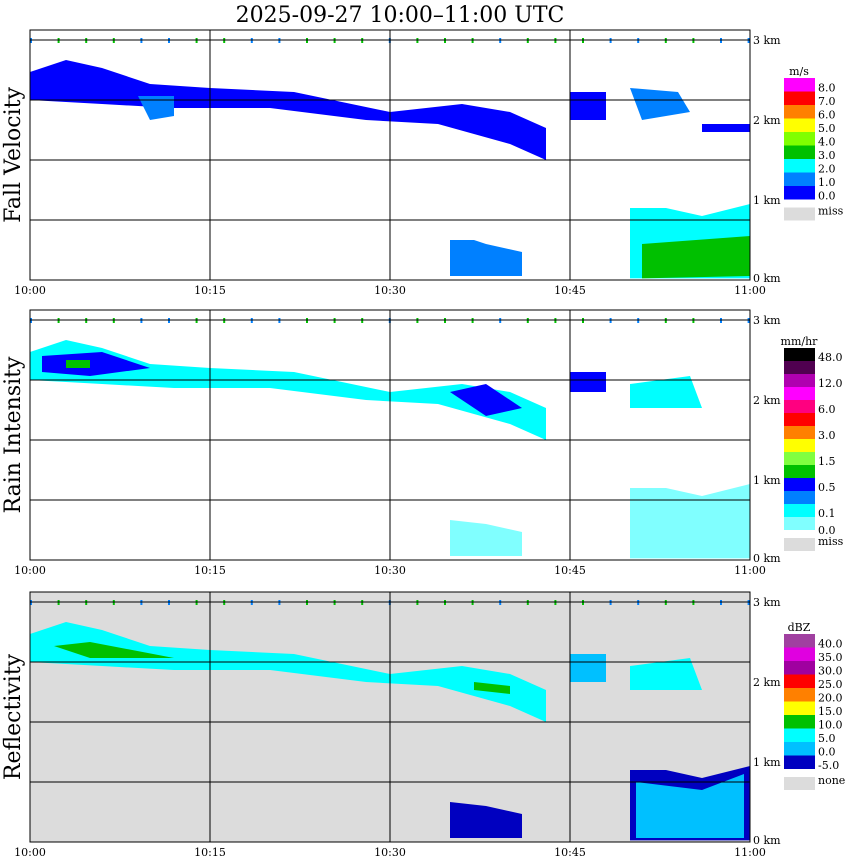  I want to click on y-axis-label: Reflectivity, so click(13, 716).